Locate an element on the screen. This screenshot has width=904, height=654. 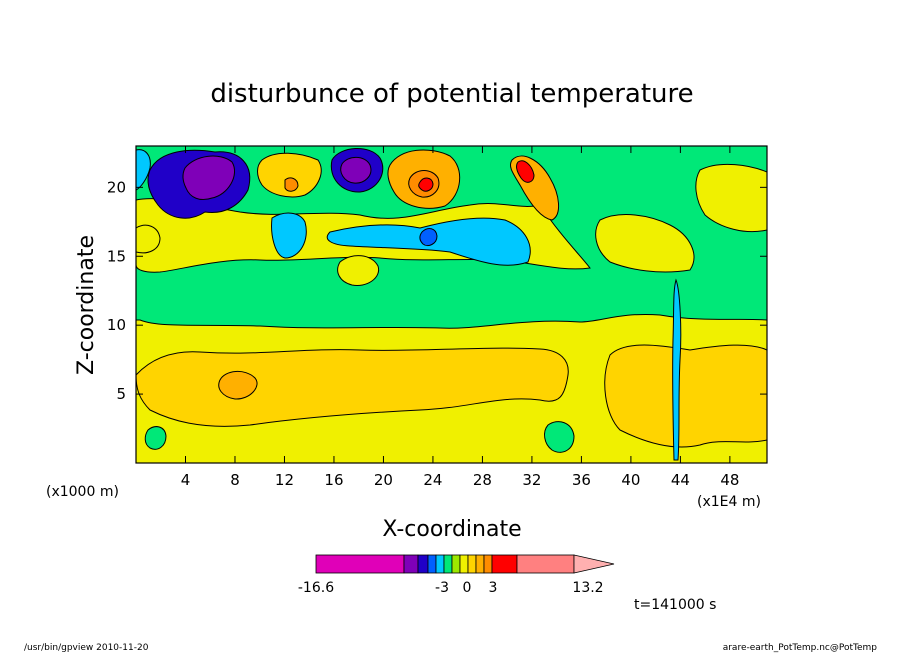
x-tick-label: 24 is located at coordinates (432, 480).